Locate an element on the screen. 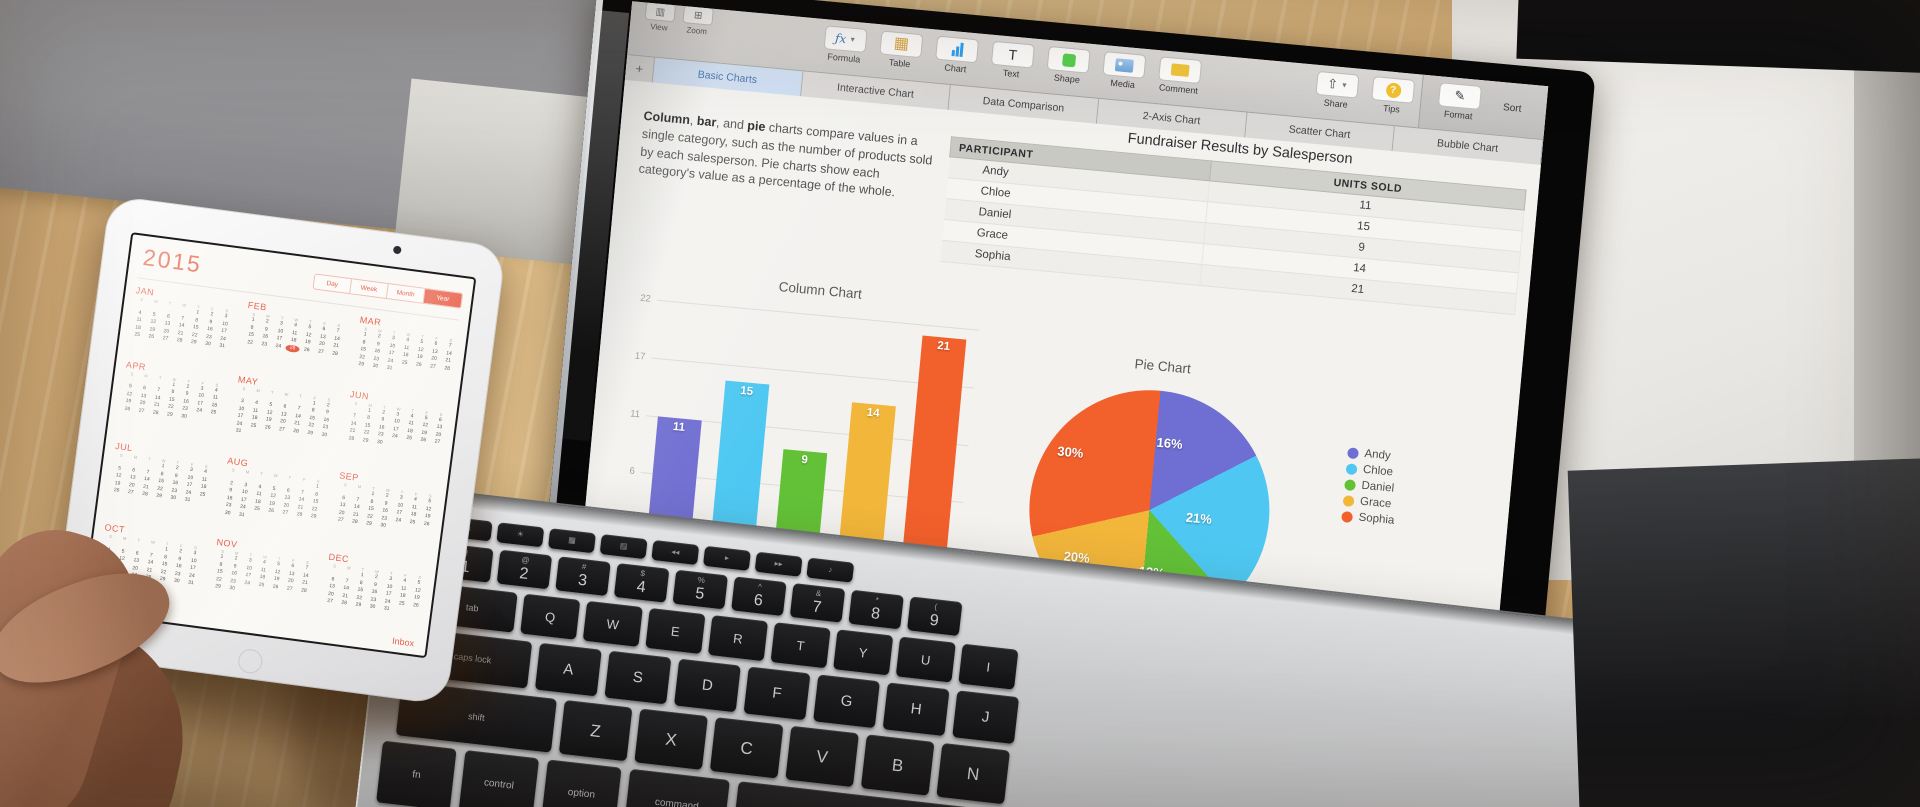 The image size is (1920, 807). key-z: Z is located at coordinates (595, 730).